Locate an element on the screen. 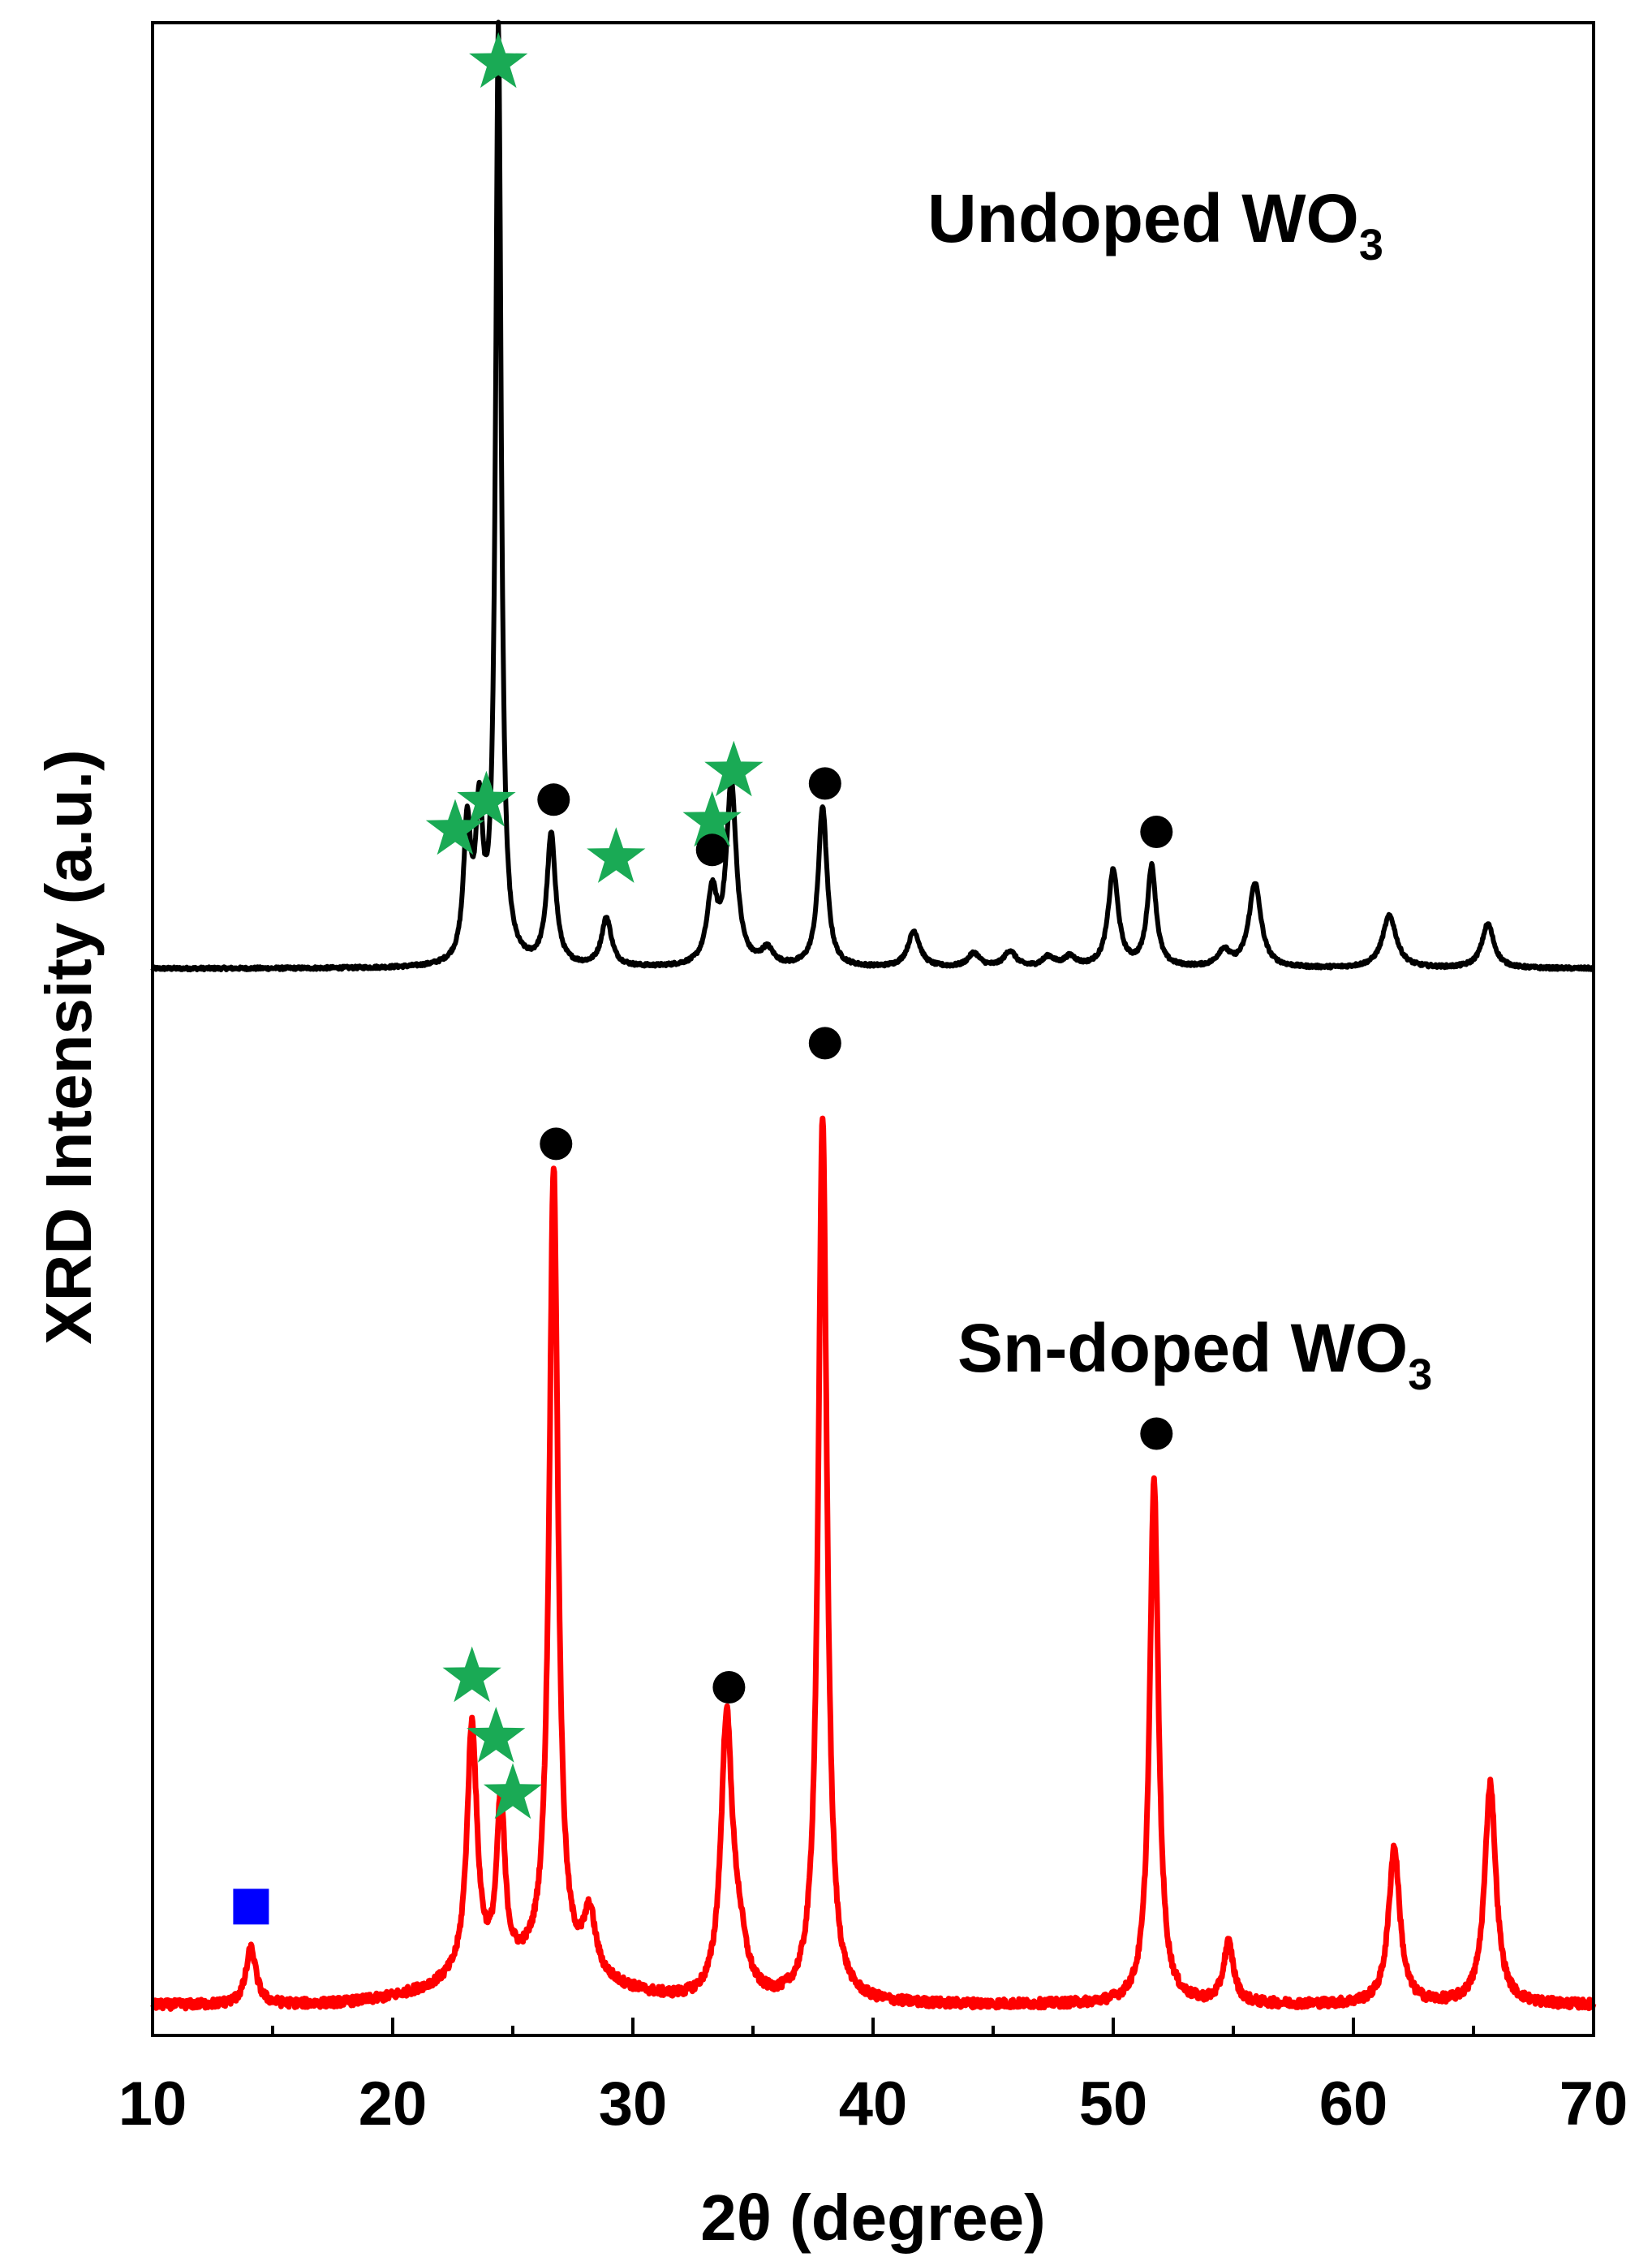  x-tick-label-50: 50 is located at coordinates (1113, 2104).